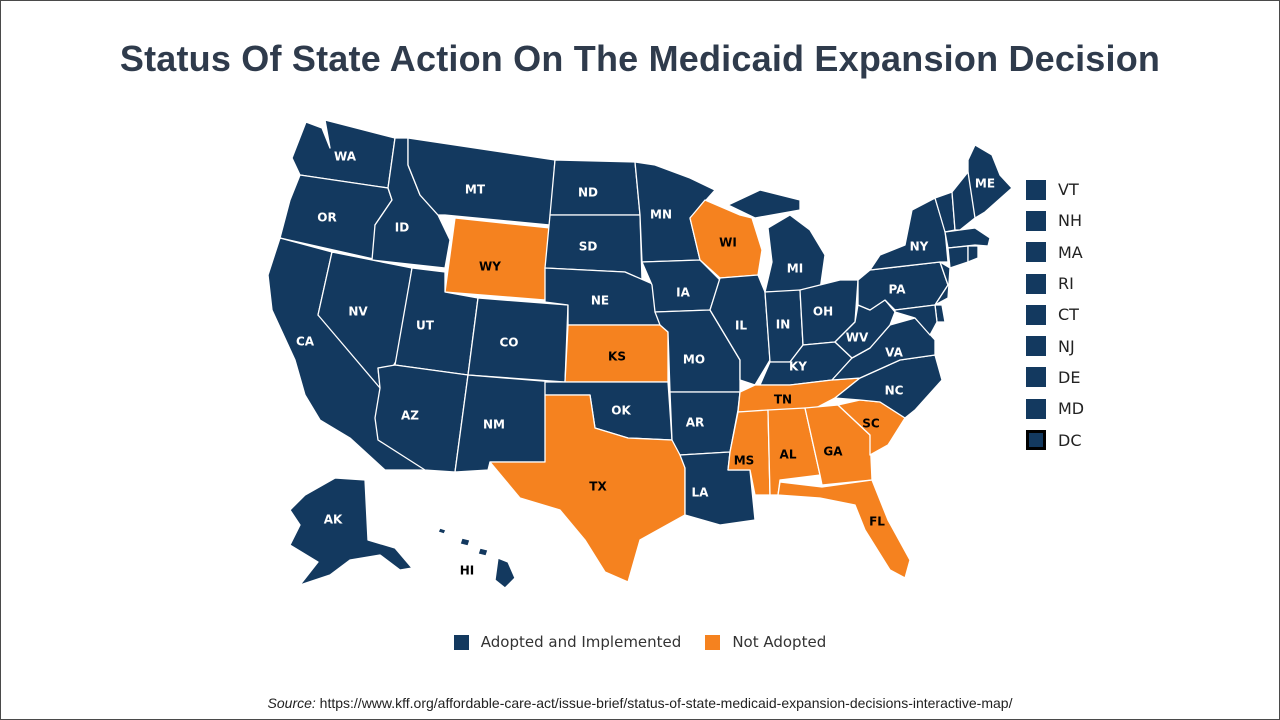 The height and width of the screenshot is (720, 1280). I want to click on small-state-item: MA, so click(1055, 252).